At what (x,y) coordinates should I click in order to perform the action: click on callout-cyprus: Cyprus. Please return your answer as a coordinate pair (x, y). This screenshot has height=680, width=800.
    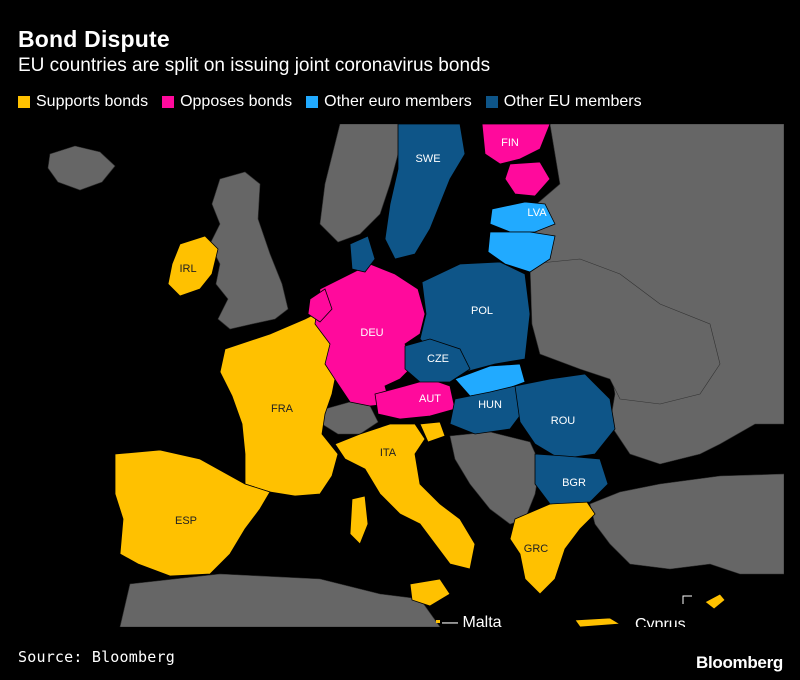
    Looking at the image, I should click on (660, 621).